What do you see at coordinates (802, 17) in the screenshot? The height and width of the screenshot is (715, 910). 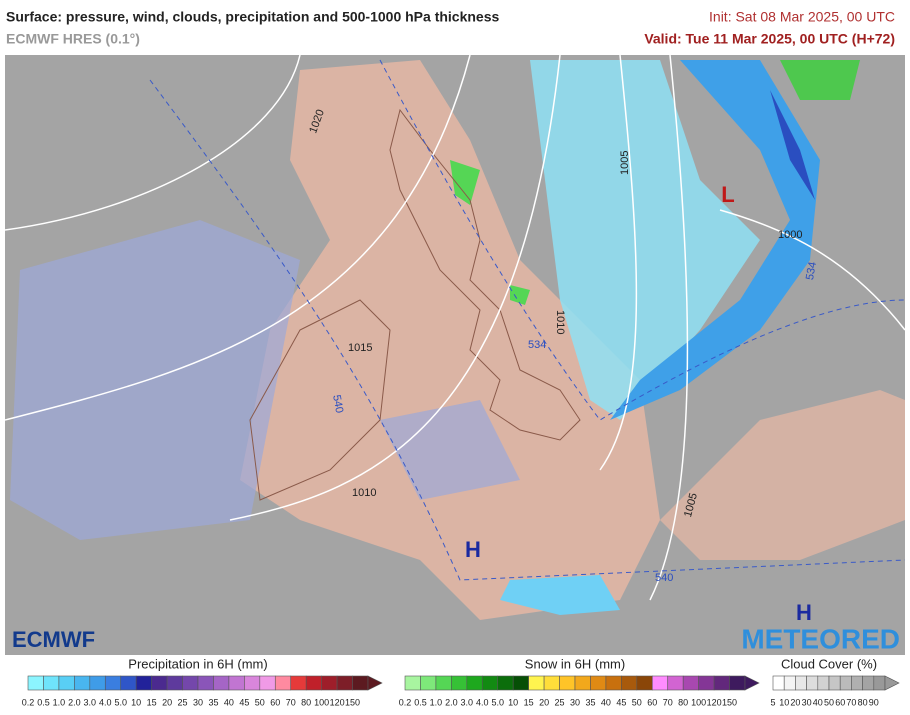 I see `init: Init: Sat 08 Mar 2025, 00 UTC` at bounding box center [802, 17].